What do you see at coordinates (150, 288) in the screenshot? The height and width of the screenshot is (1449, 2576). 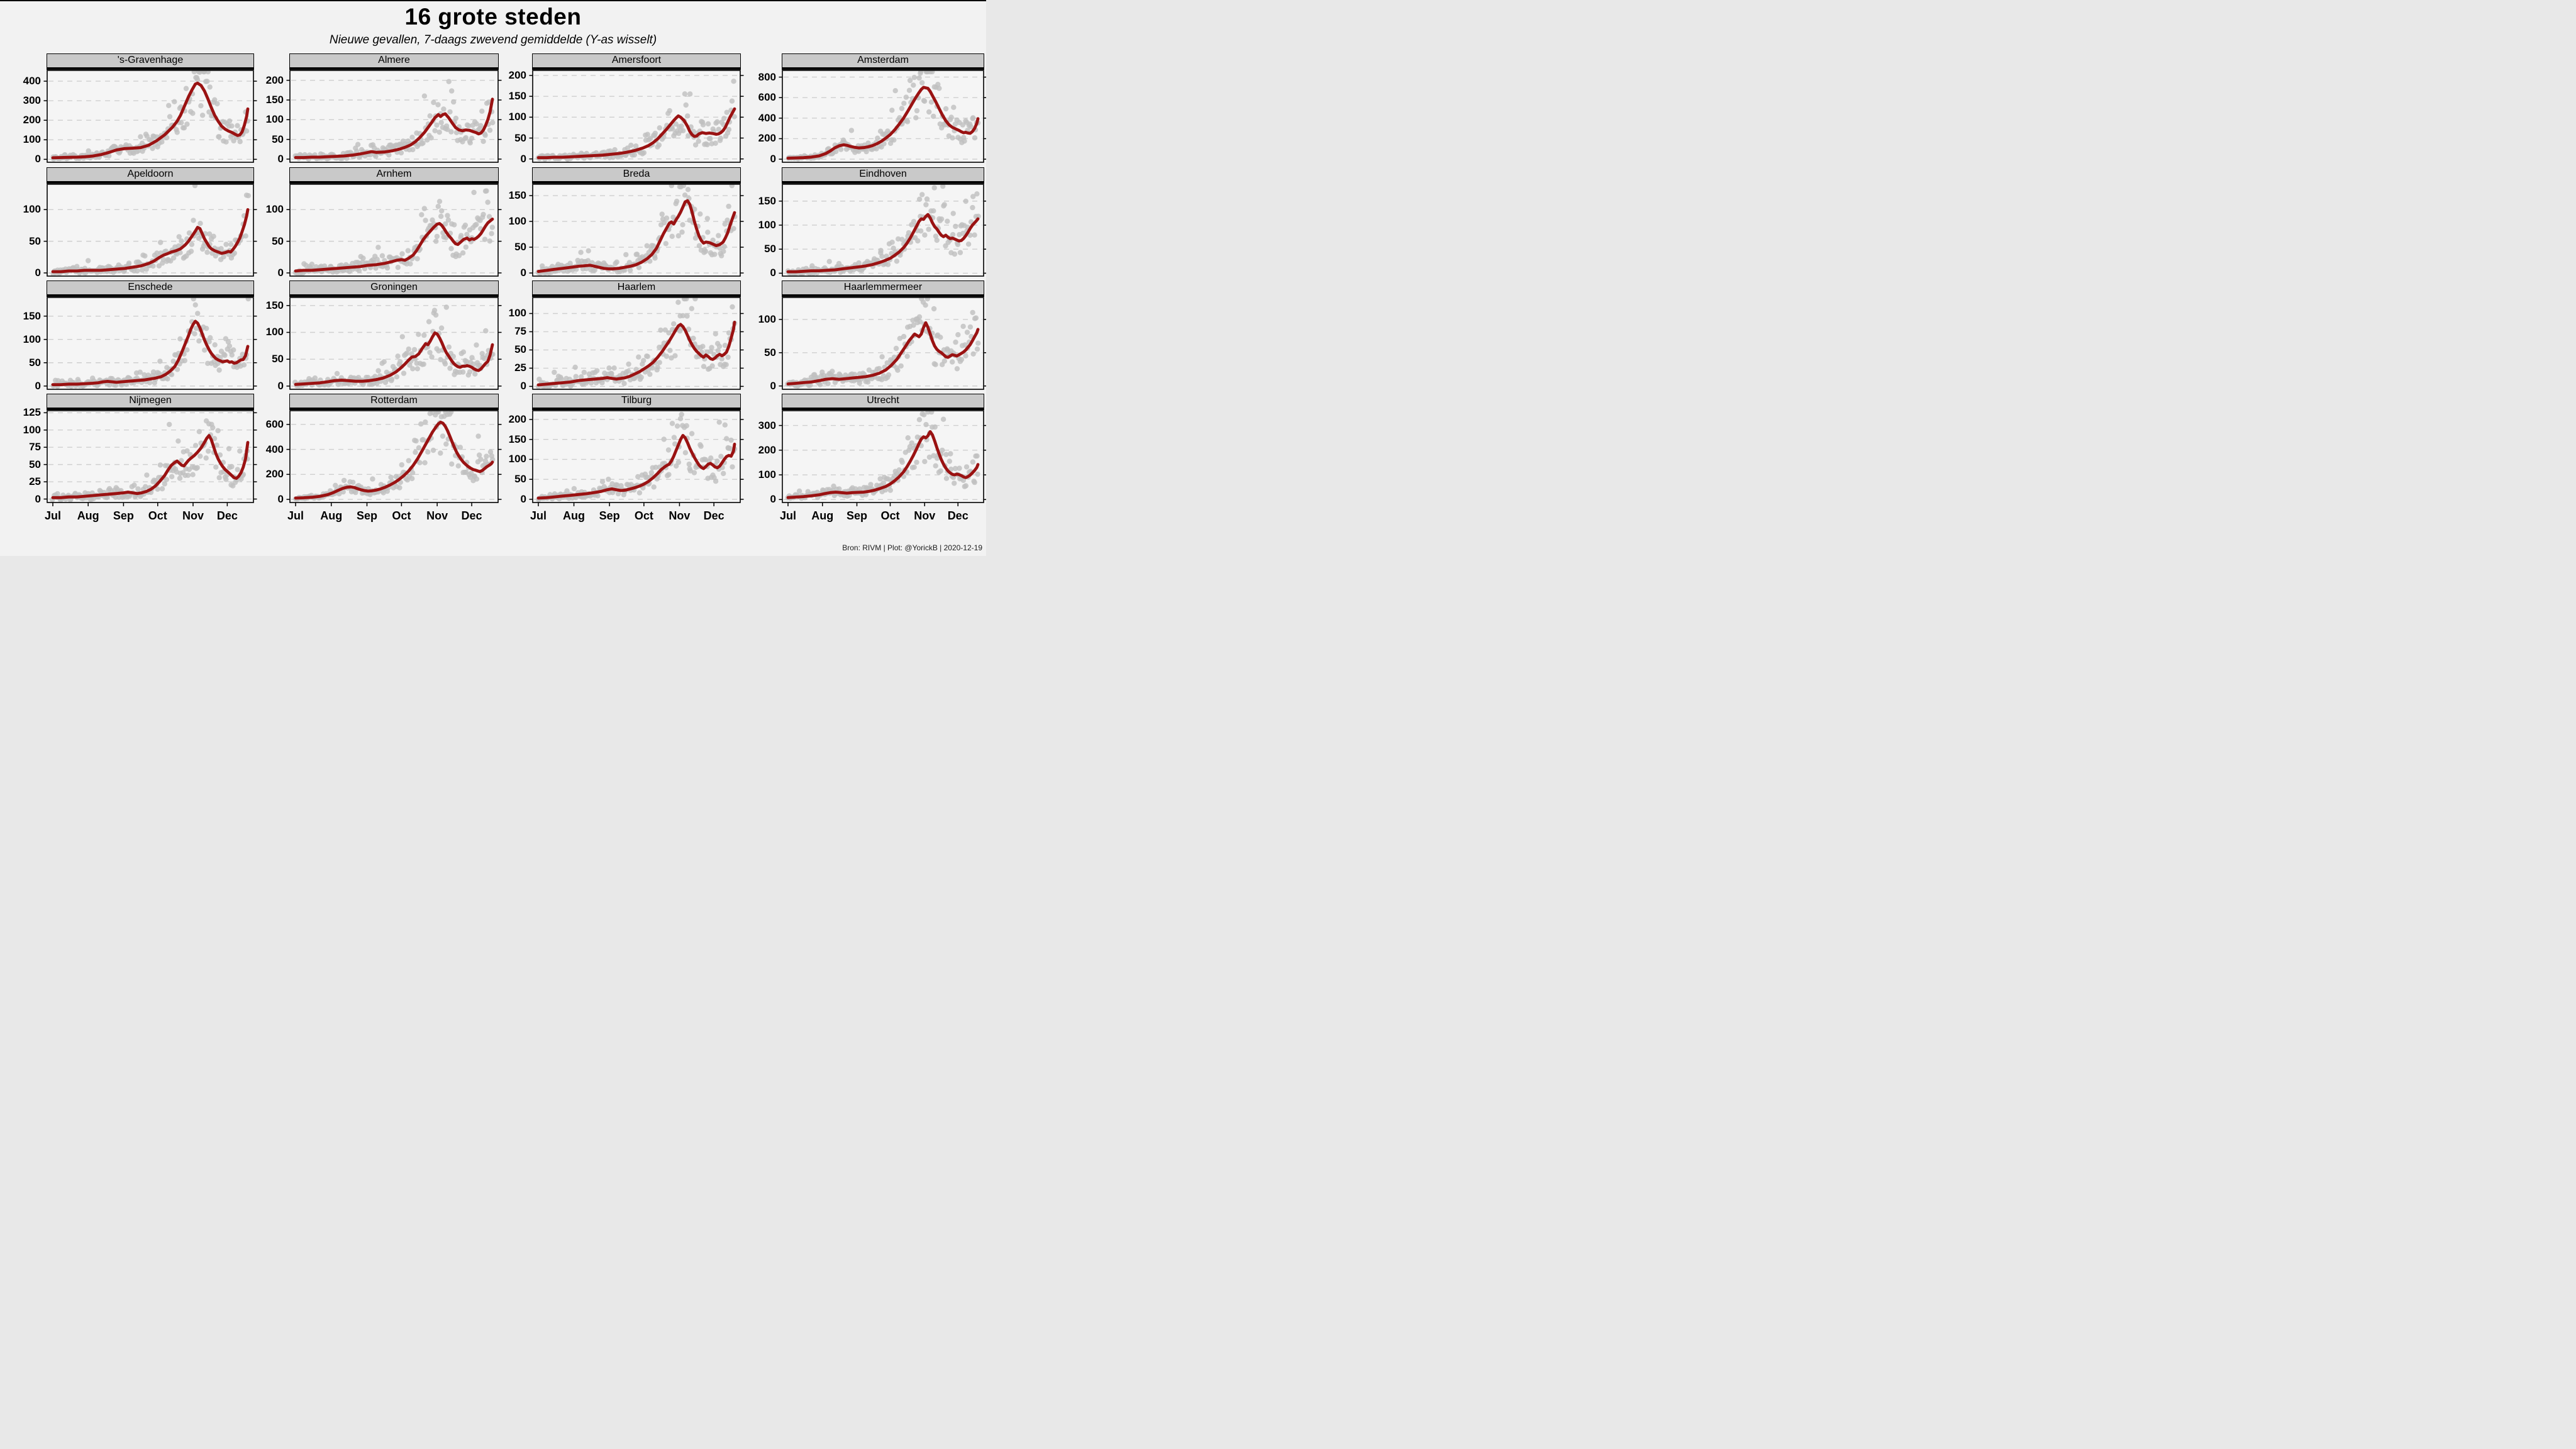 I see `facet-title-enschede: Enschede` at bounding box center [150, 288].